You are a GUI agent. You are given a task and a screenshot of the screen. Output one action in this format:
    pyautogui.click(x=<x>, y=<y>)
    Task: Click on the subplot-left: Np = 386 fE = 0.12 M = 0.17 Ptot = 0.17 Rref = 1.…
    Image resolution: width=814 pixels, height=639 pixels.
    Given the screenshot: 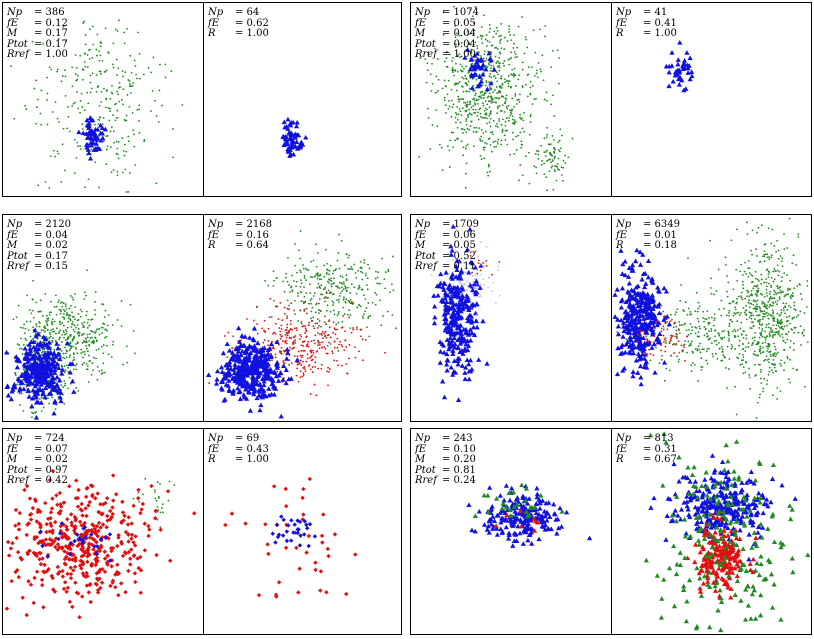 What is the action you would take?
    pyautogui.click(x=103, y=99)
    